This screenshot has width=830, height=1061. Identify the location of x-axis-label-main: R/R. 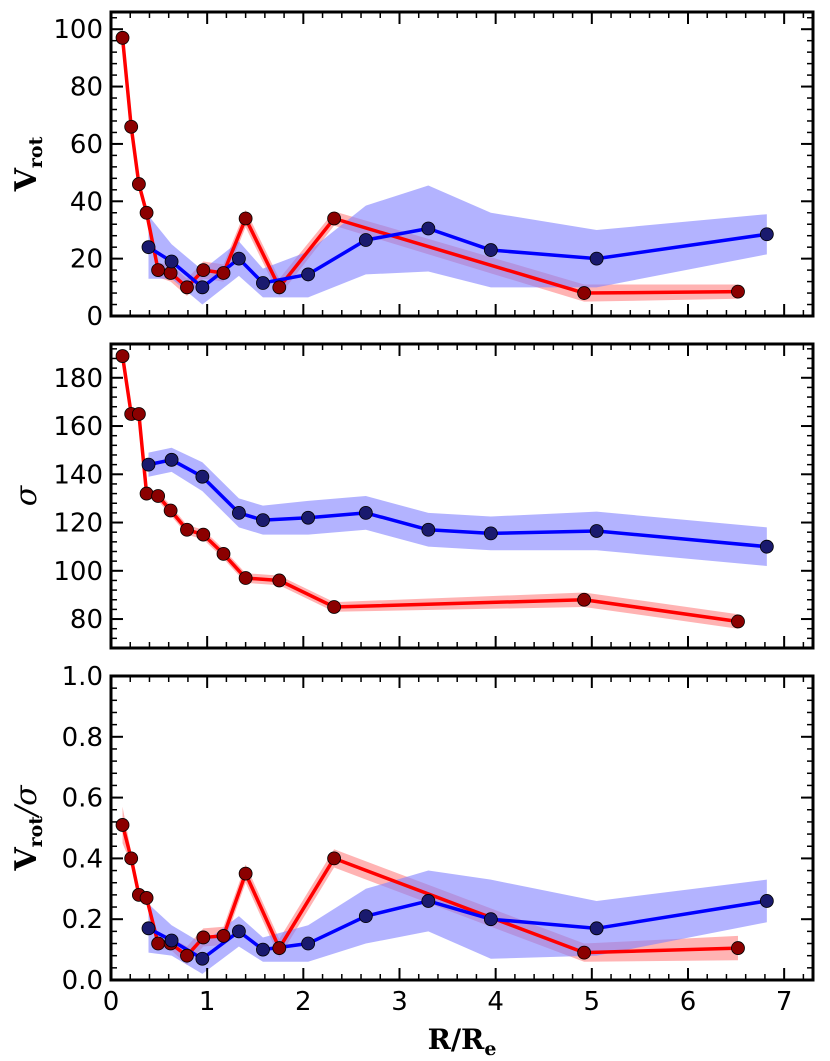
(456, 1039).